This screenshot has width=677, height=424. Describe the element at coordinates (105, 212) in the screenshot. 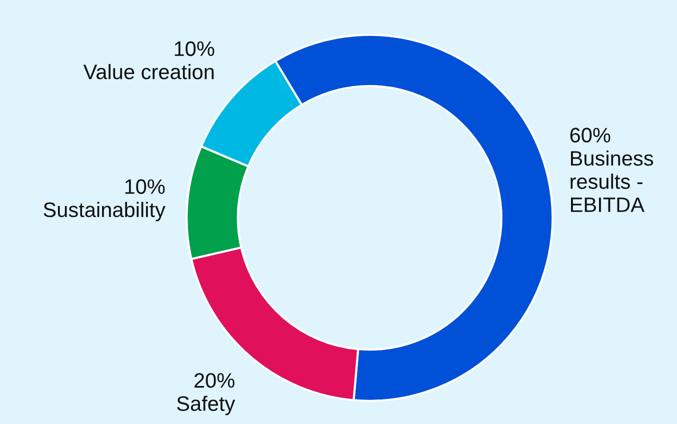

I see `slice-label: Sustainability` at that location.